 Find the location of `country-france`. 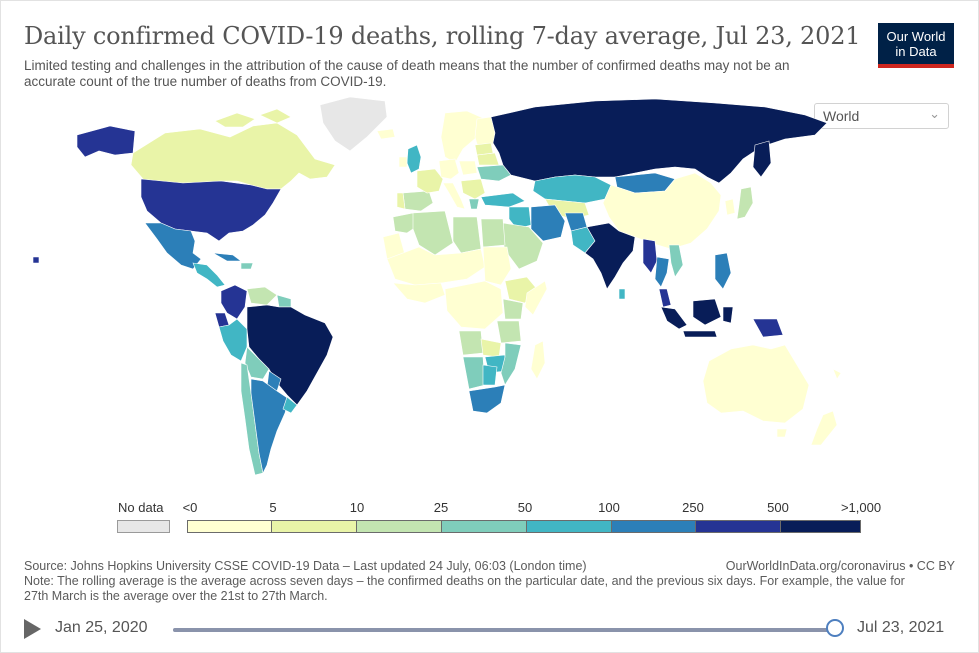

country-france is located at coordinates (430, 181).